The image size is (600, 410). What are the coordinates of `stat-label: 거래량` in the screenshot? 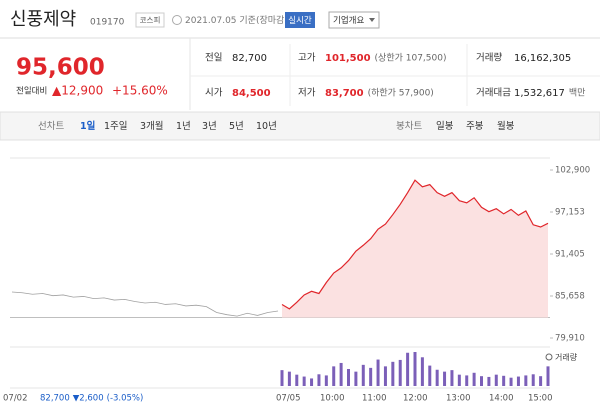 It's located at (489, 58).